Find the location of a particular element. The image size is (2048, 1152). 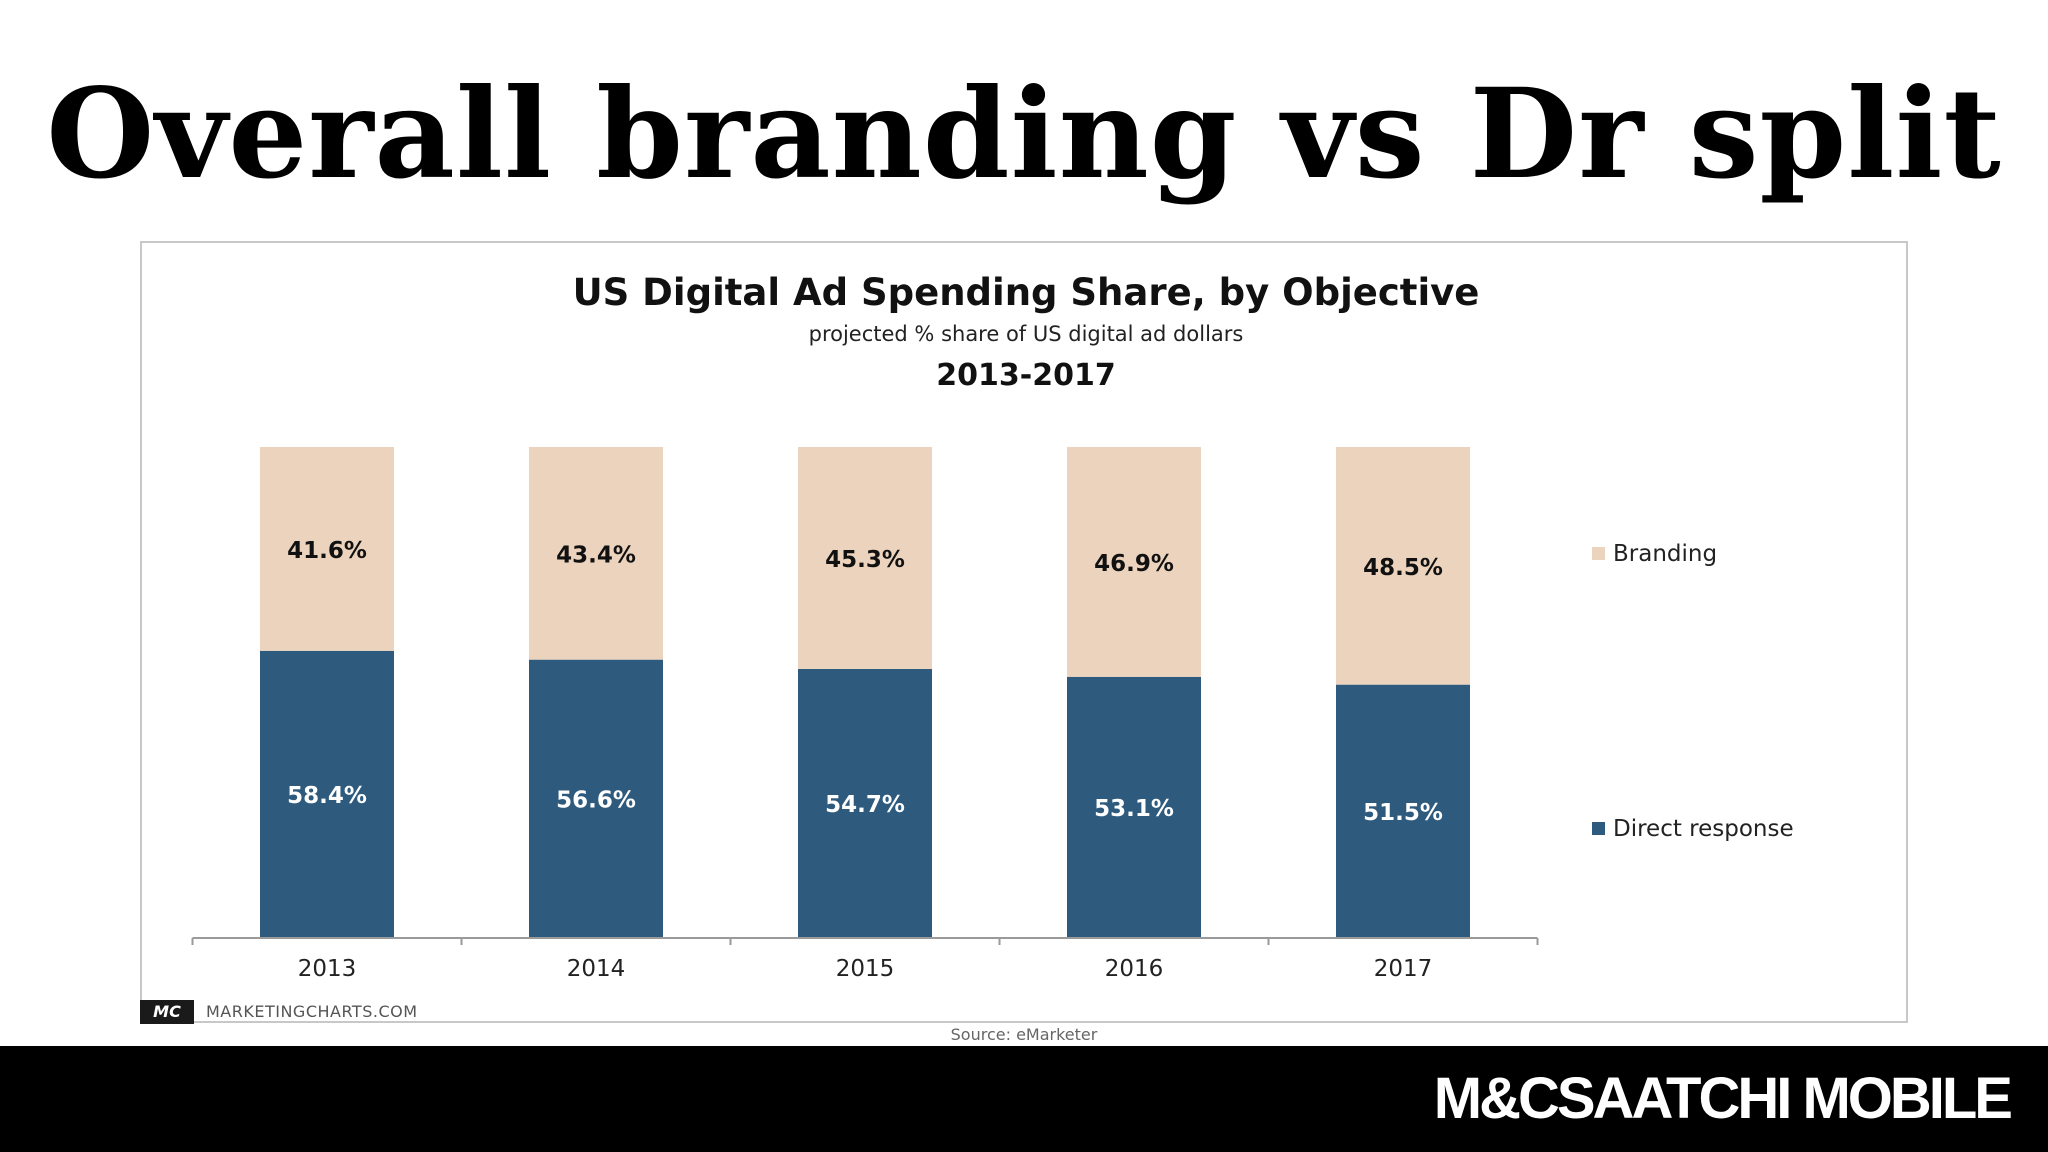

source-note: Source: eMarketer is located at coordinates (1024, 1034).